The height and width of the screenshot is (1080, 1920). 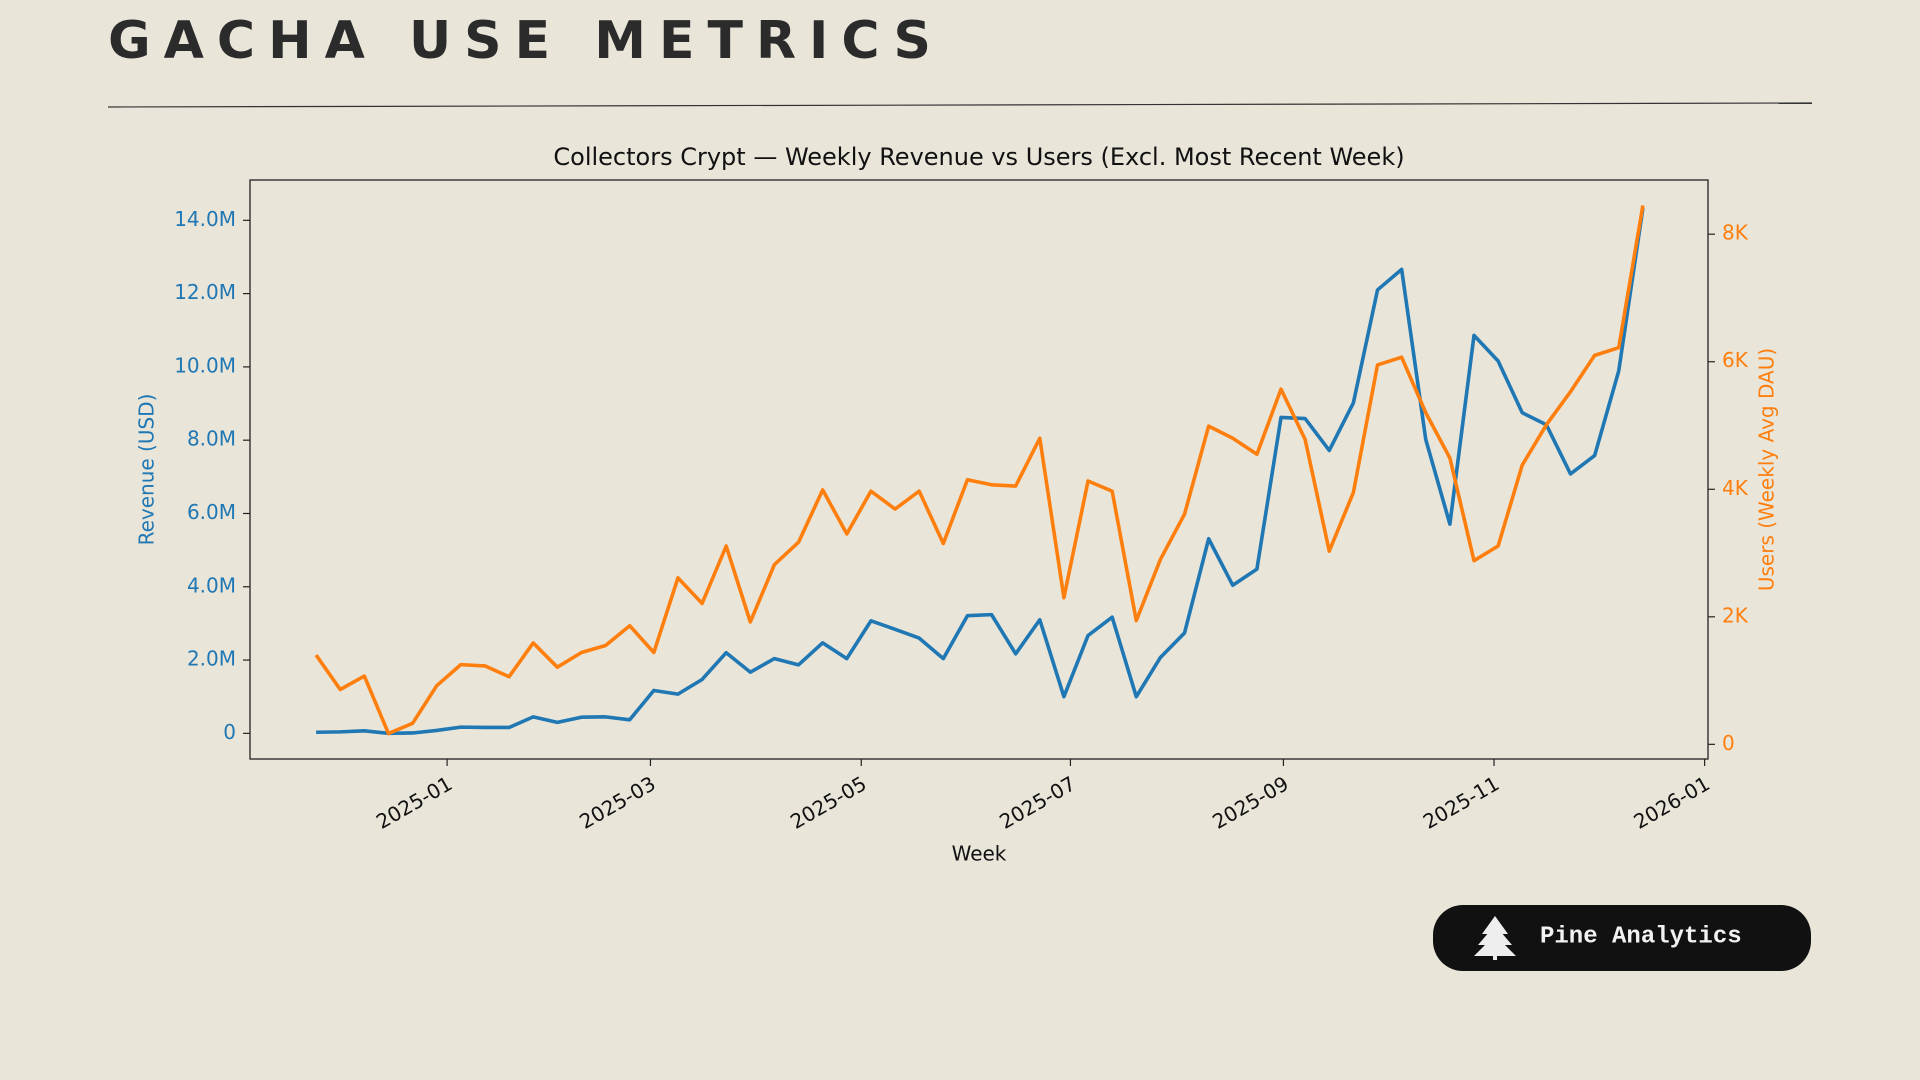 What do you see at coordinates (1250, 802) in the screenshot?
I see `x-tick-label: 2025-09` at bounding box center [1250, 802].